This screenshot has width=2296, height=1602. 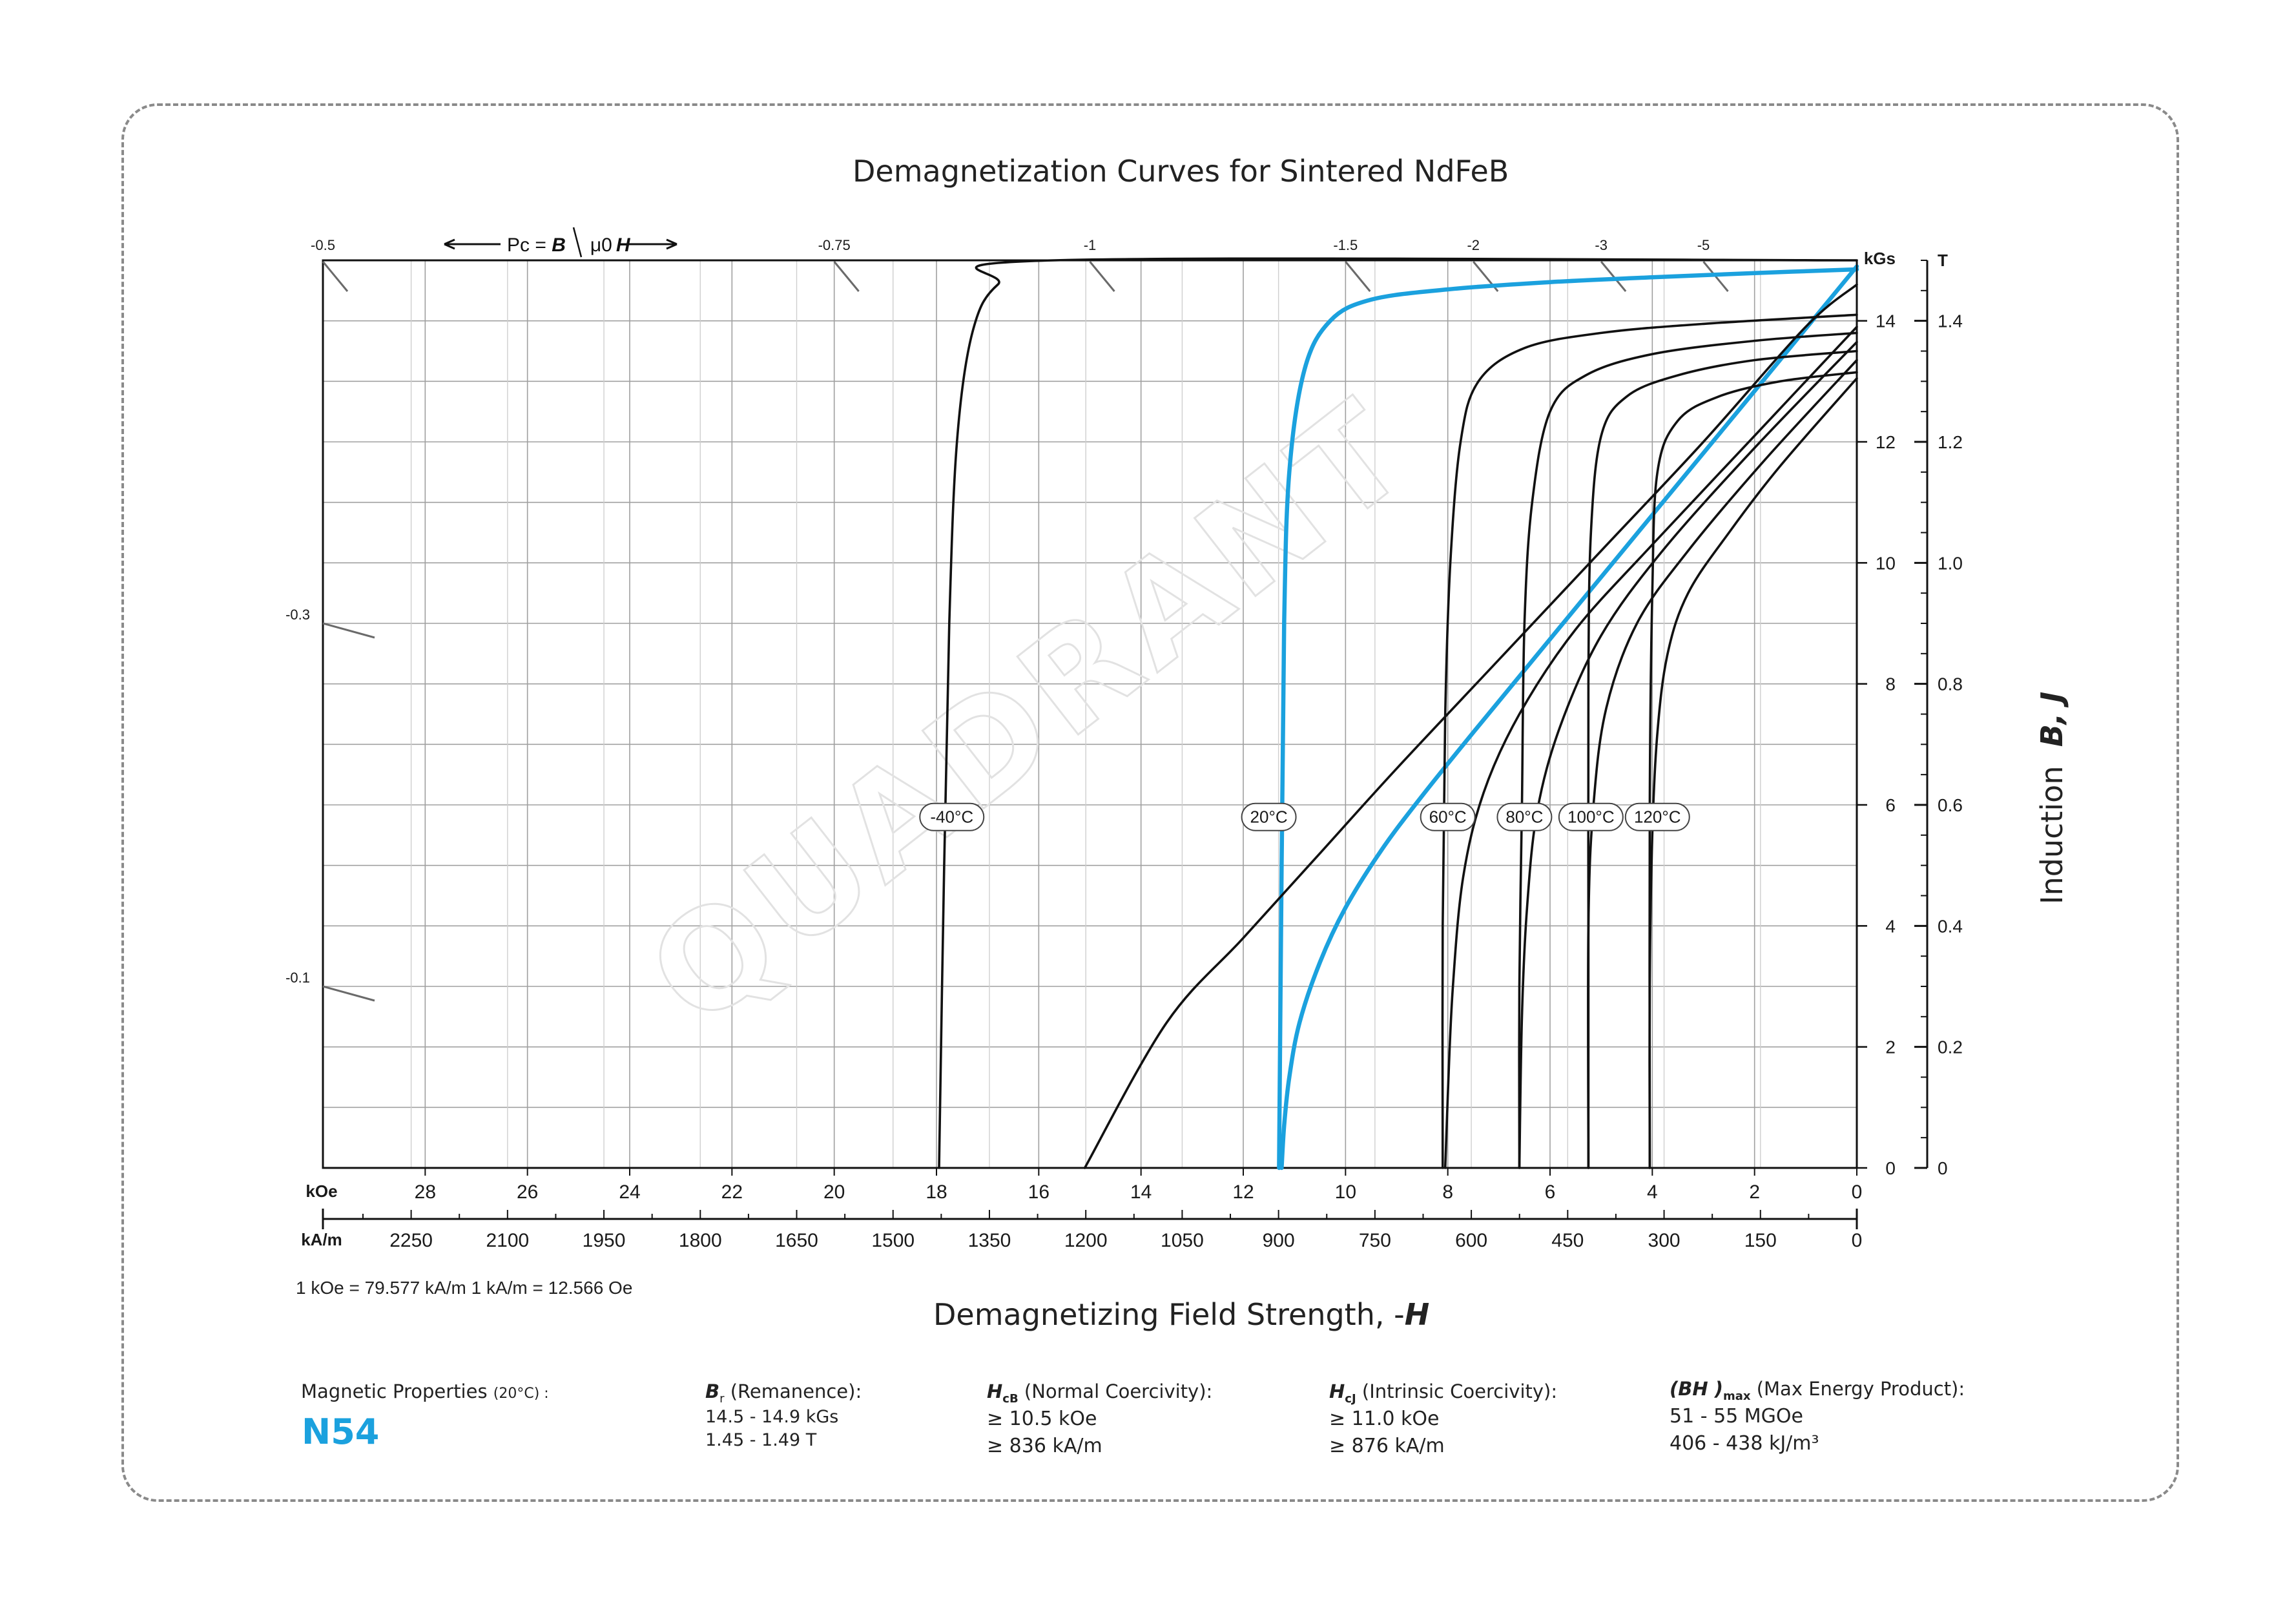 What do you see at coordinates (1950, 563) in the screenshot?
I see `t-tick-label: 1.0` at bounding box center [1950, 563].